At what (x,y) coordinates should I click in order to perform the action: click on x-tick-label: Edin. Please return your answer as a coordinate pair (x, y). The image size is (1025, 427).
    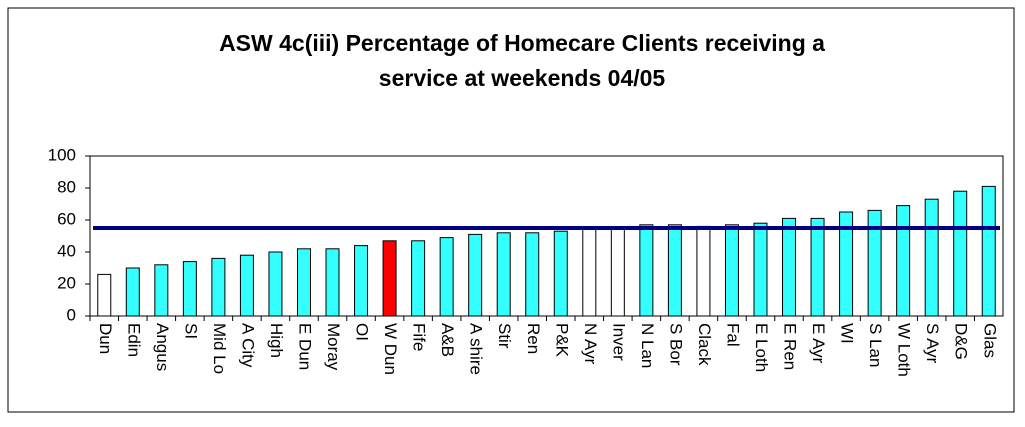
    Looking at the image, I should click on (133, 340).